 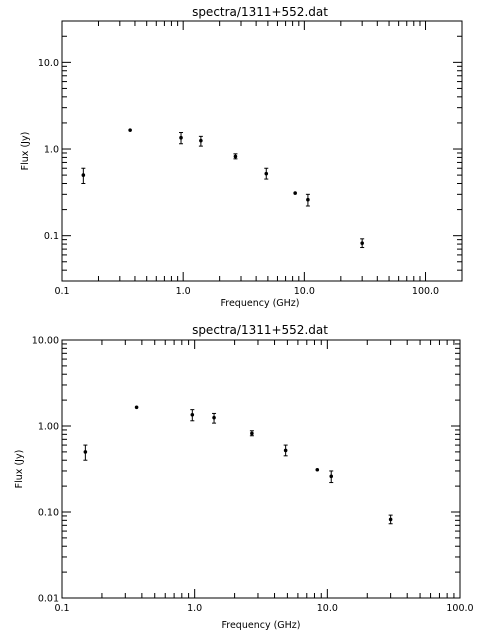 I want to click on bottom-x-tick-label: 100.0, so click(x=459, y=608).